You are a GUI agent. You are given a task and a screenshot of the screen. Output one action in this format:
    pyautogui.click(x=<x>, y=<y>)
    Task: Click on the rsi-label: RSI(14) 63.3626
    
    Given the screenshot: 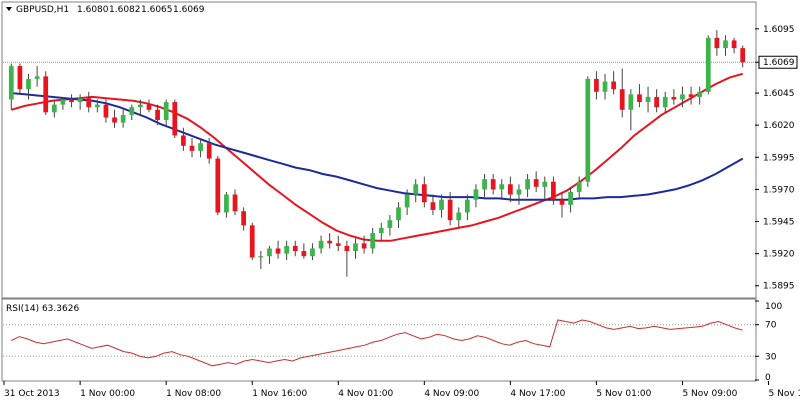 What is the action you would take?
    pyautogui.click(x=42, y=309)
    